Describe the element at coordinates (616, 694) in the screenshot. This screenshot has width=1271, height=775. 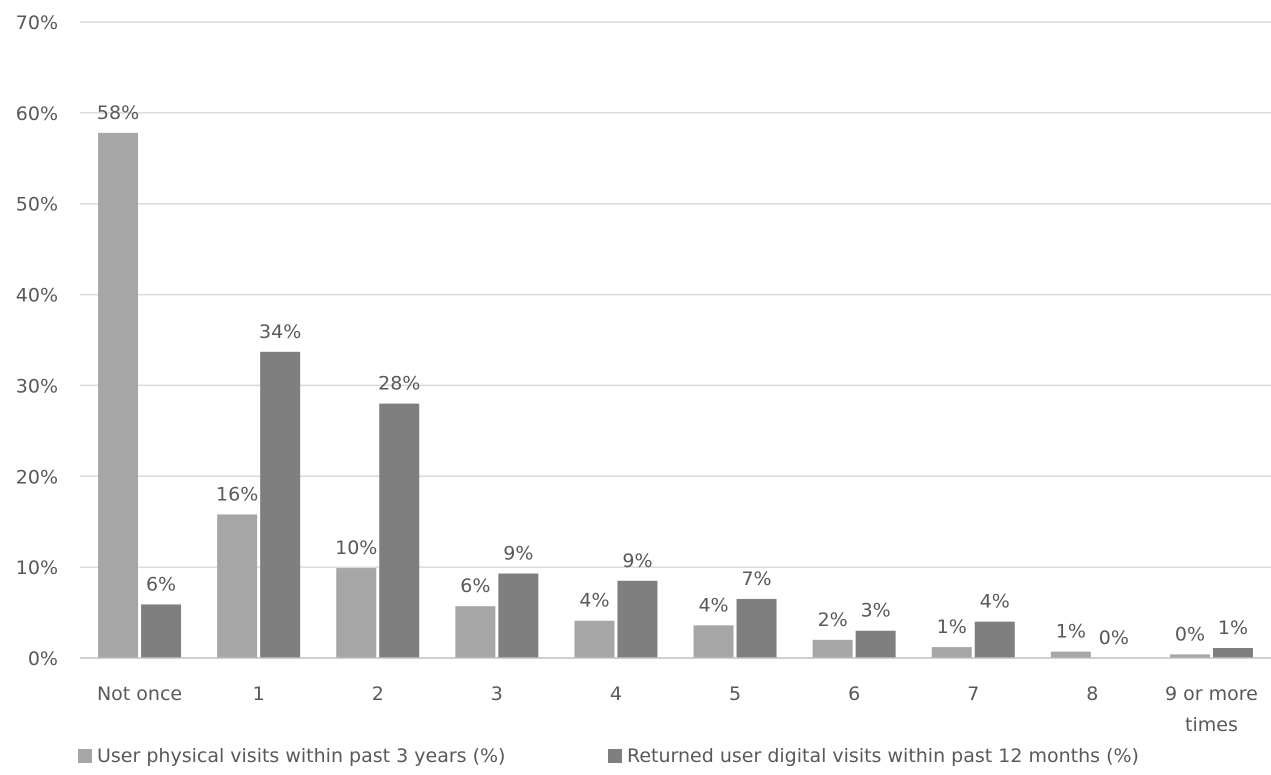
I see `x-tick-label: 4` at that location.